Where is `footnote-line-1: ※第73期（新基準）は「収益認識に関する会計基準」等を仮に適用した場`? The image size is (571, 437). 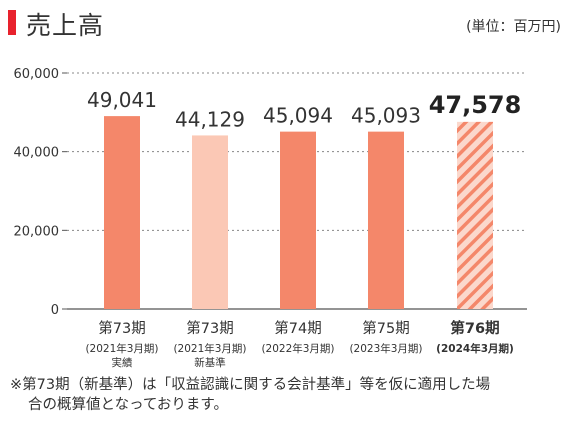
footnote-line-1: ※第73期（新基準）は「収益認識に関する会計基準」等を仮に適用した場 is located at coordinates (250, 385).